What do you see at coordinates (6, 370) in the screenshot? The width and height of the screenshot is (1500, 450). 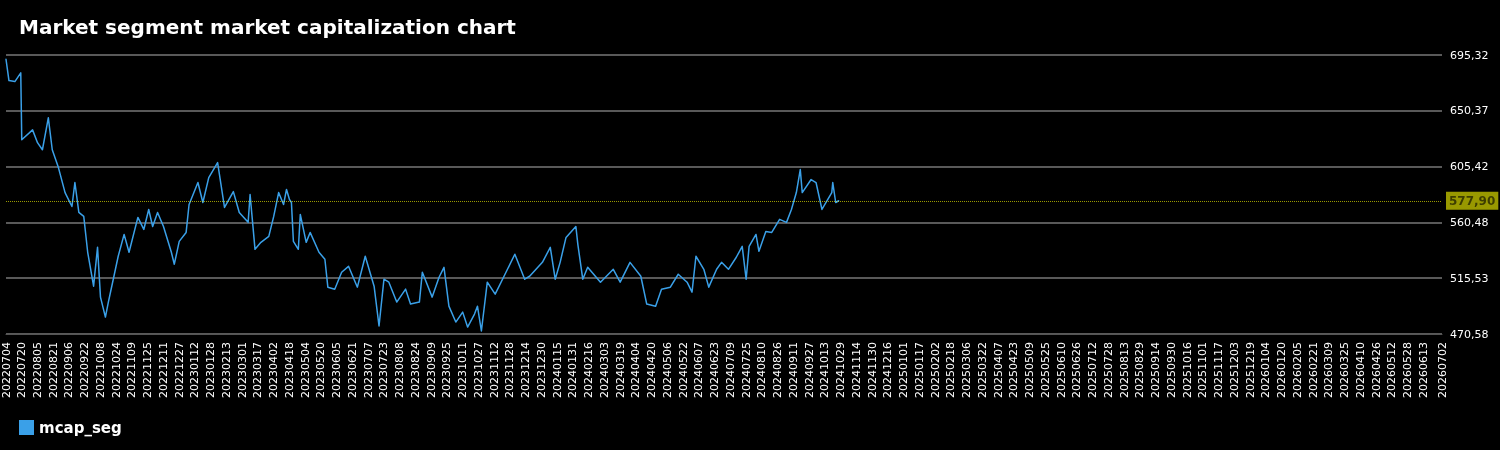 I see `x-tick-label: 20220704` at bounding box center [6, 370].